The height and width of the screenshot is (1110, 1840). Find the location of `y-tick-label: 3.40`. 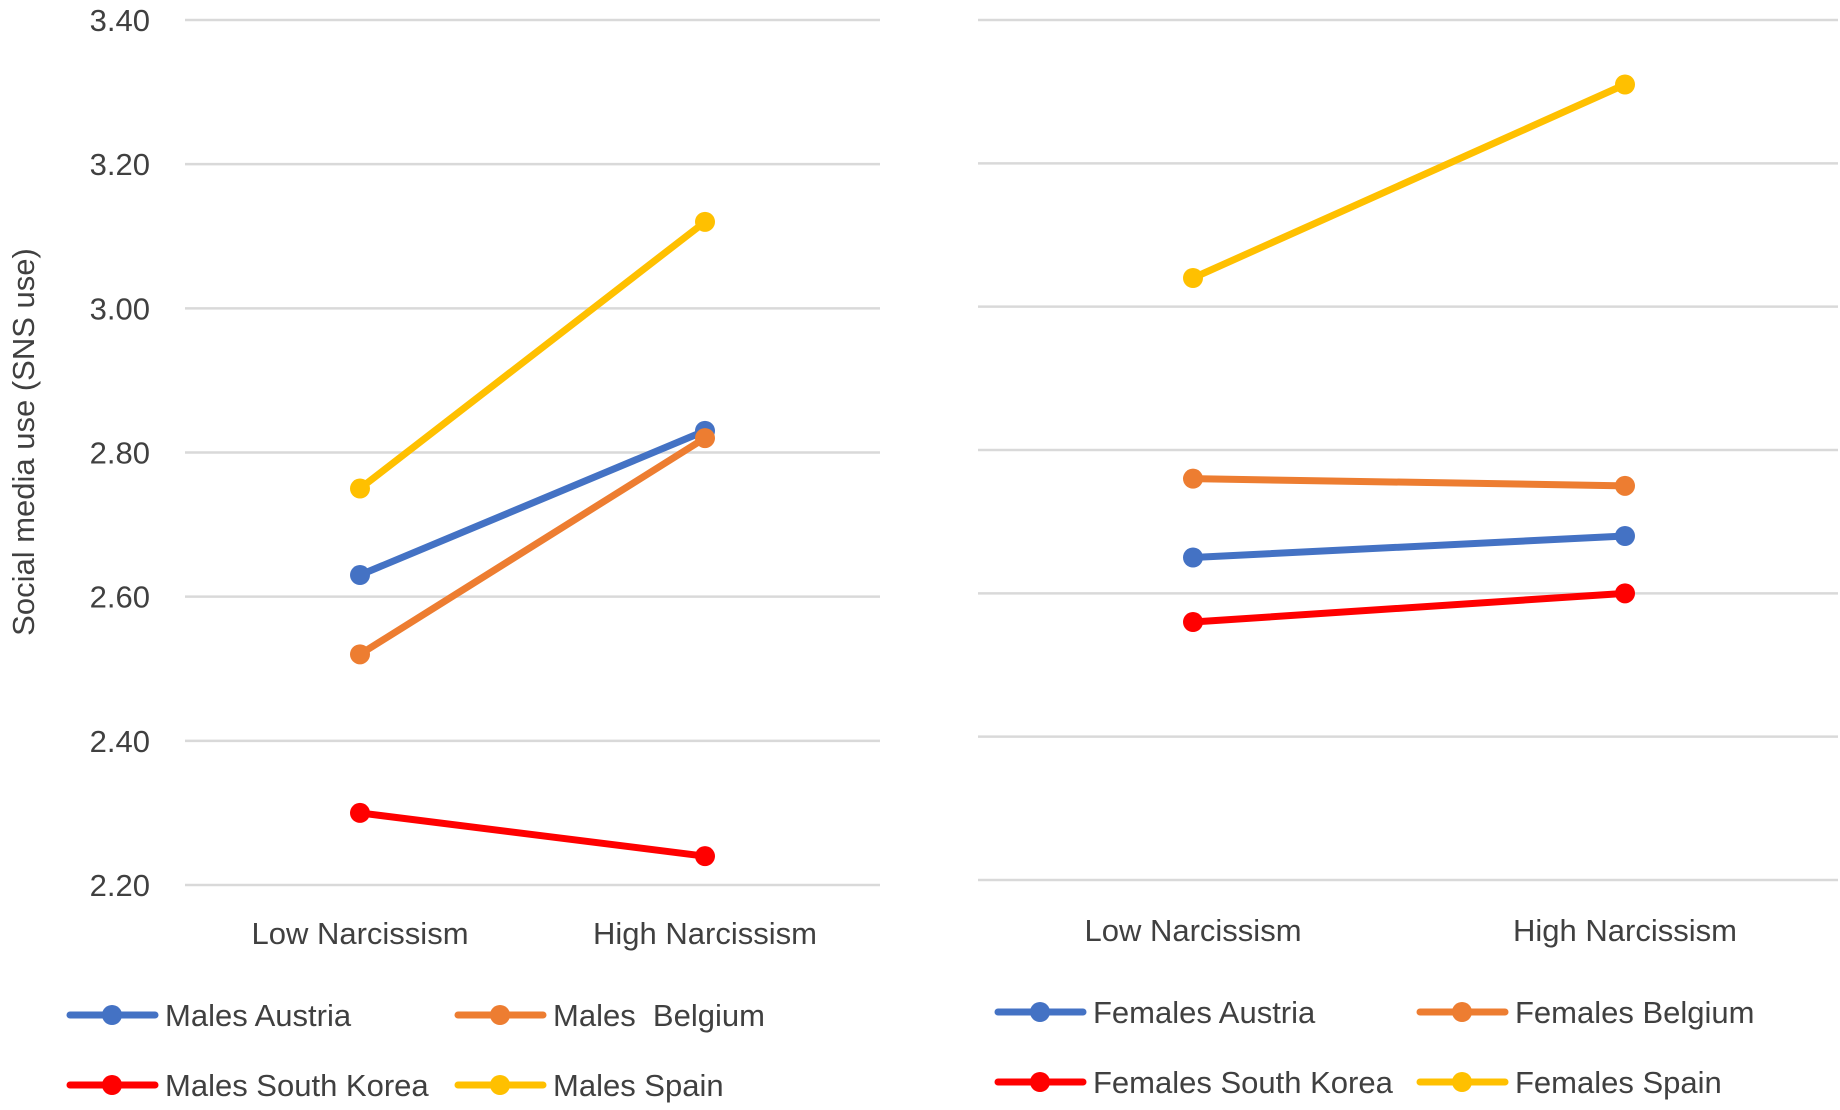

y-tick-label: 3.40 is located at coordinates (120, 20).